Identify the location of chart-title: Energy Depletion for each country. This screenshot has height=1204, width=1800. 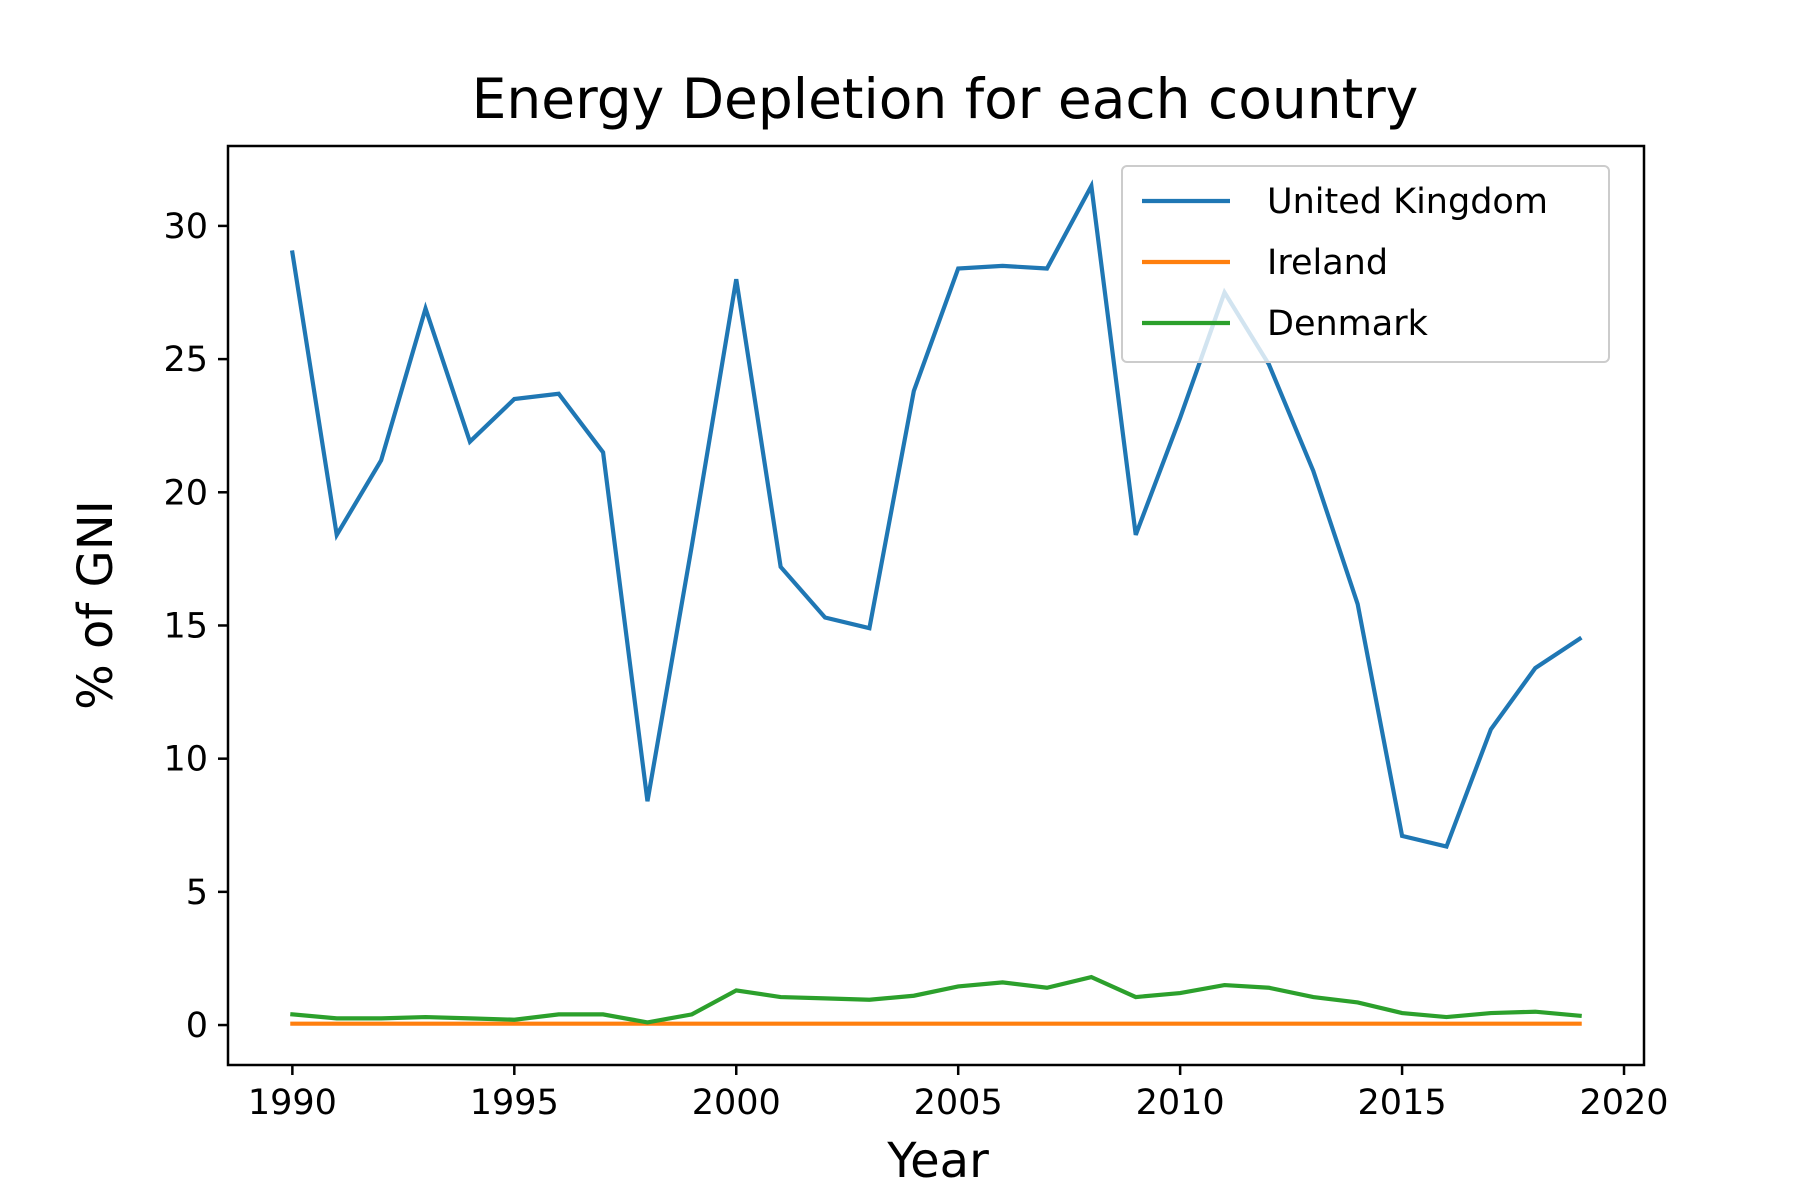
(945, 99).